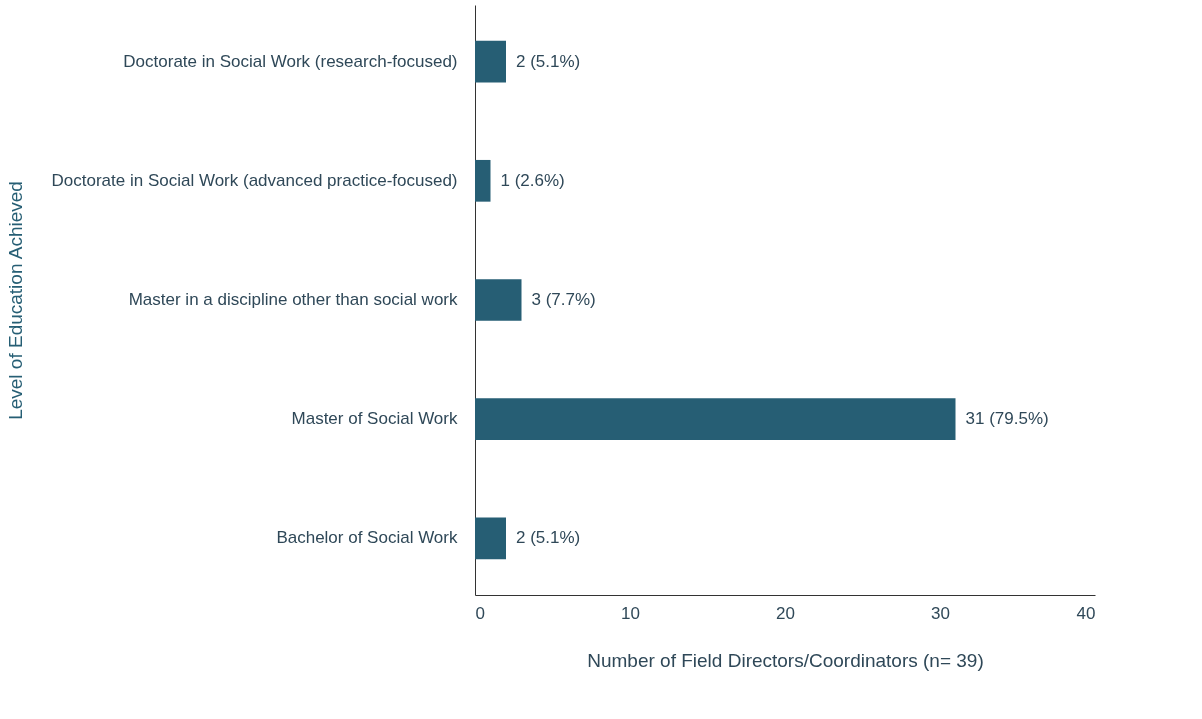 This screenshot has height=719, width=1202. I want to click on x-tick-label: 30, so click(940, 613).